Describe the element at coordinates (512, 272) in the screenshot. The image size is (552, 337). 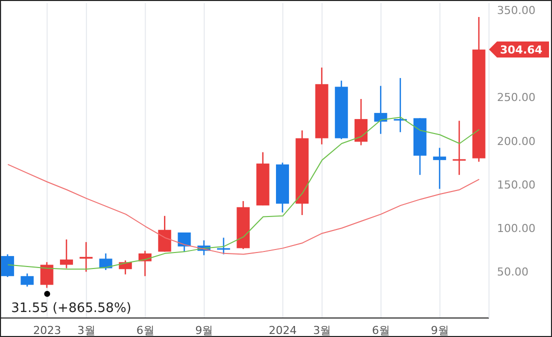
I see `y-tick-label: 50.00` at that location.